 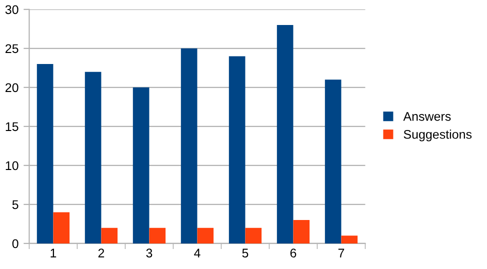 I want to click on x-tick-label: 7, so click(x=341, y=253).